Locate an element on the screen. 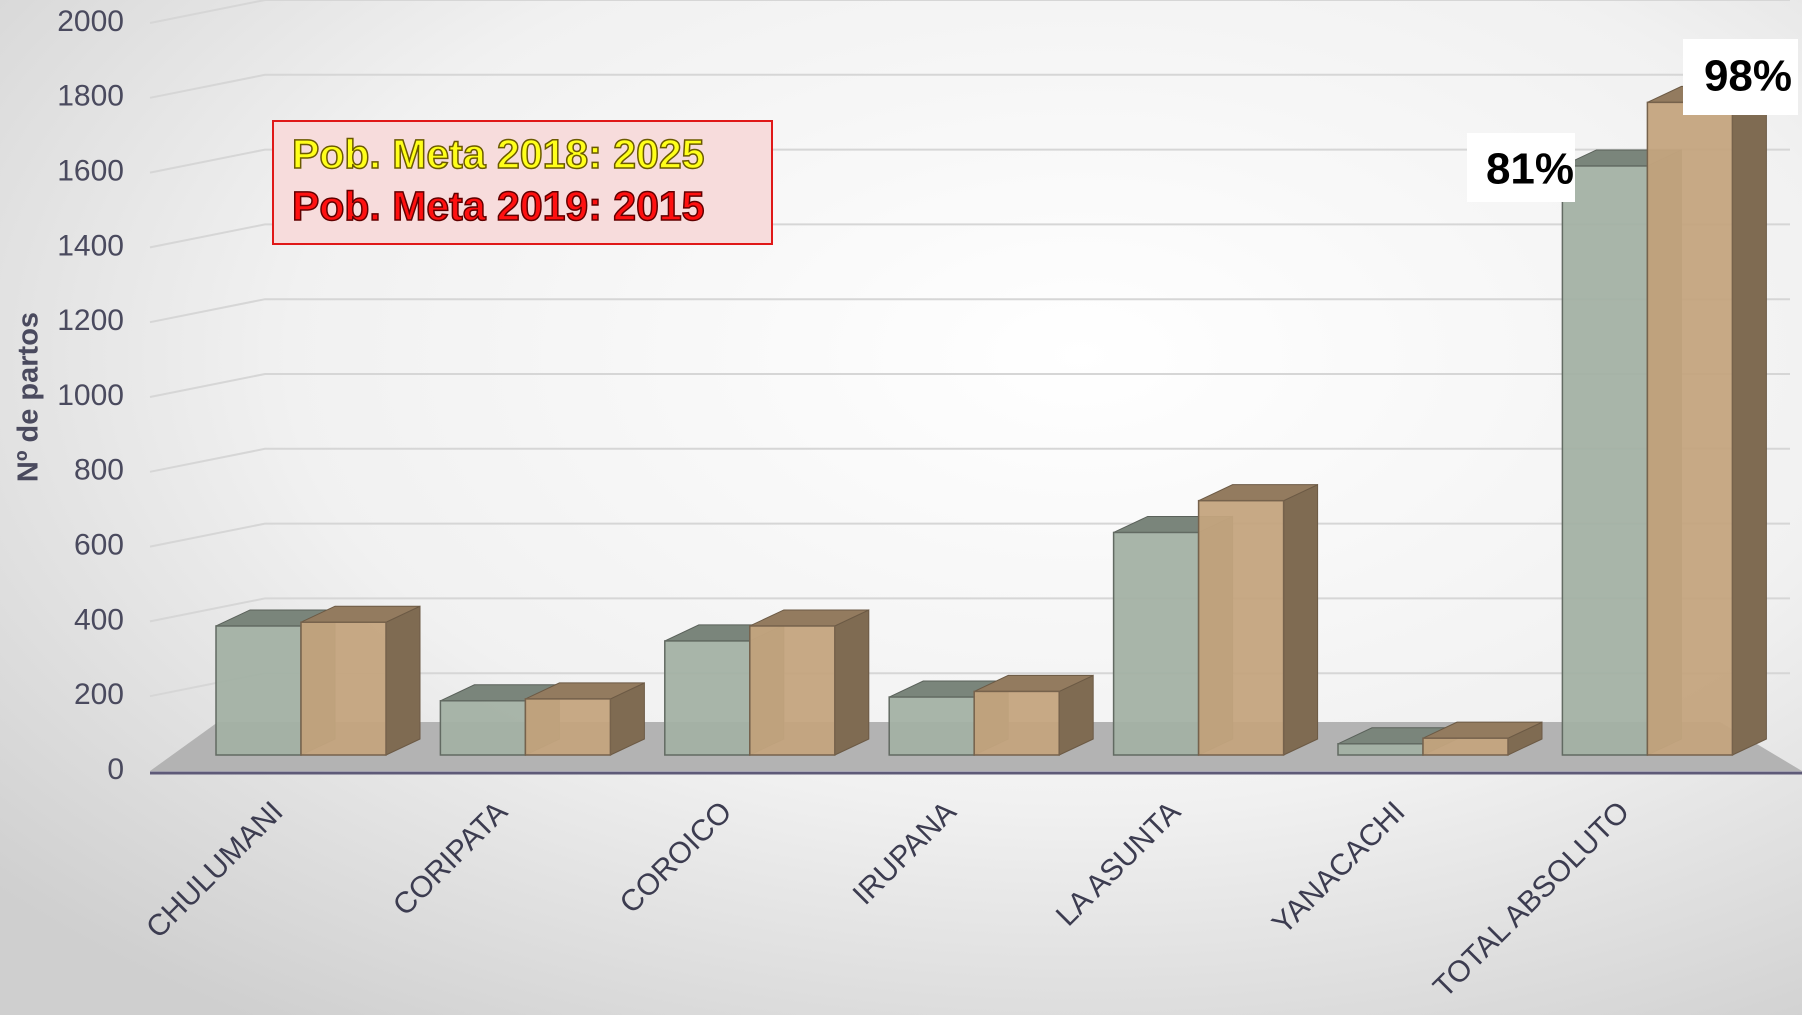 The width and height of the screenshot is (1802, 1015). note-box is located at coordinates (522, 182).